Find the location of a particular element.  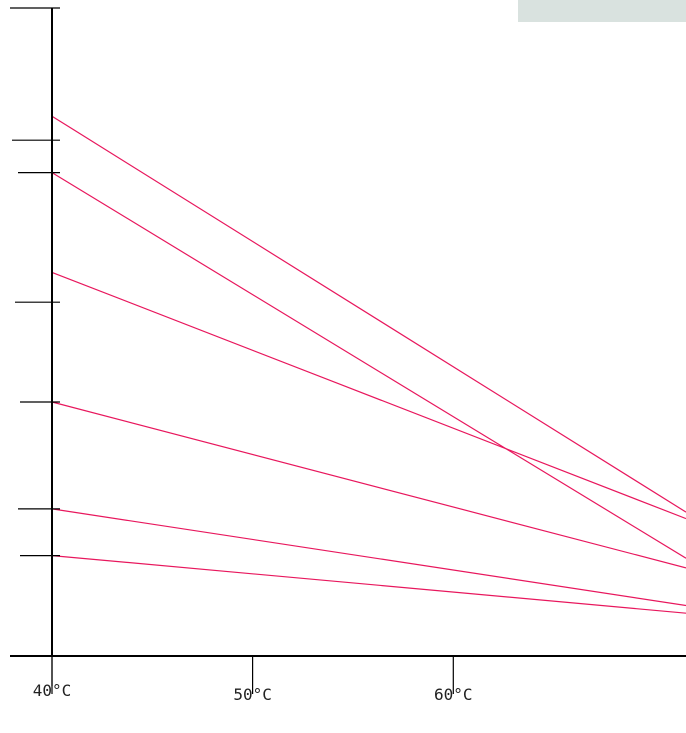

corner-watermark-patch is located at coordinates (602, 11).